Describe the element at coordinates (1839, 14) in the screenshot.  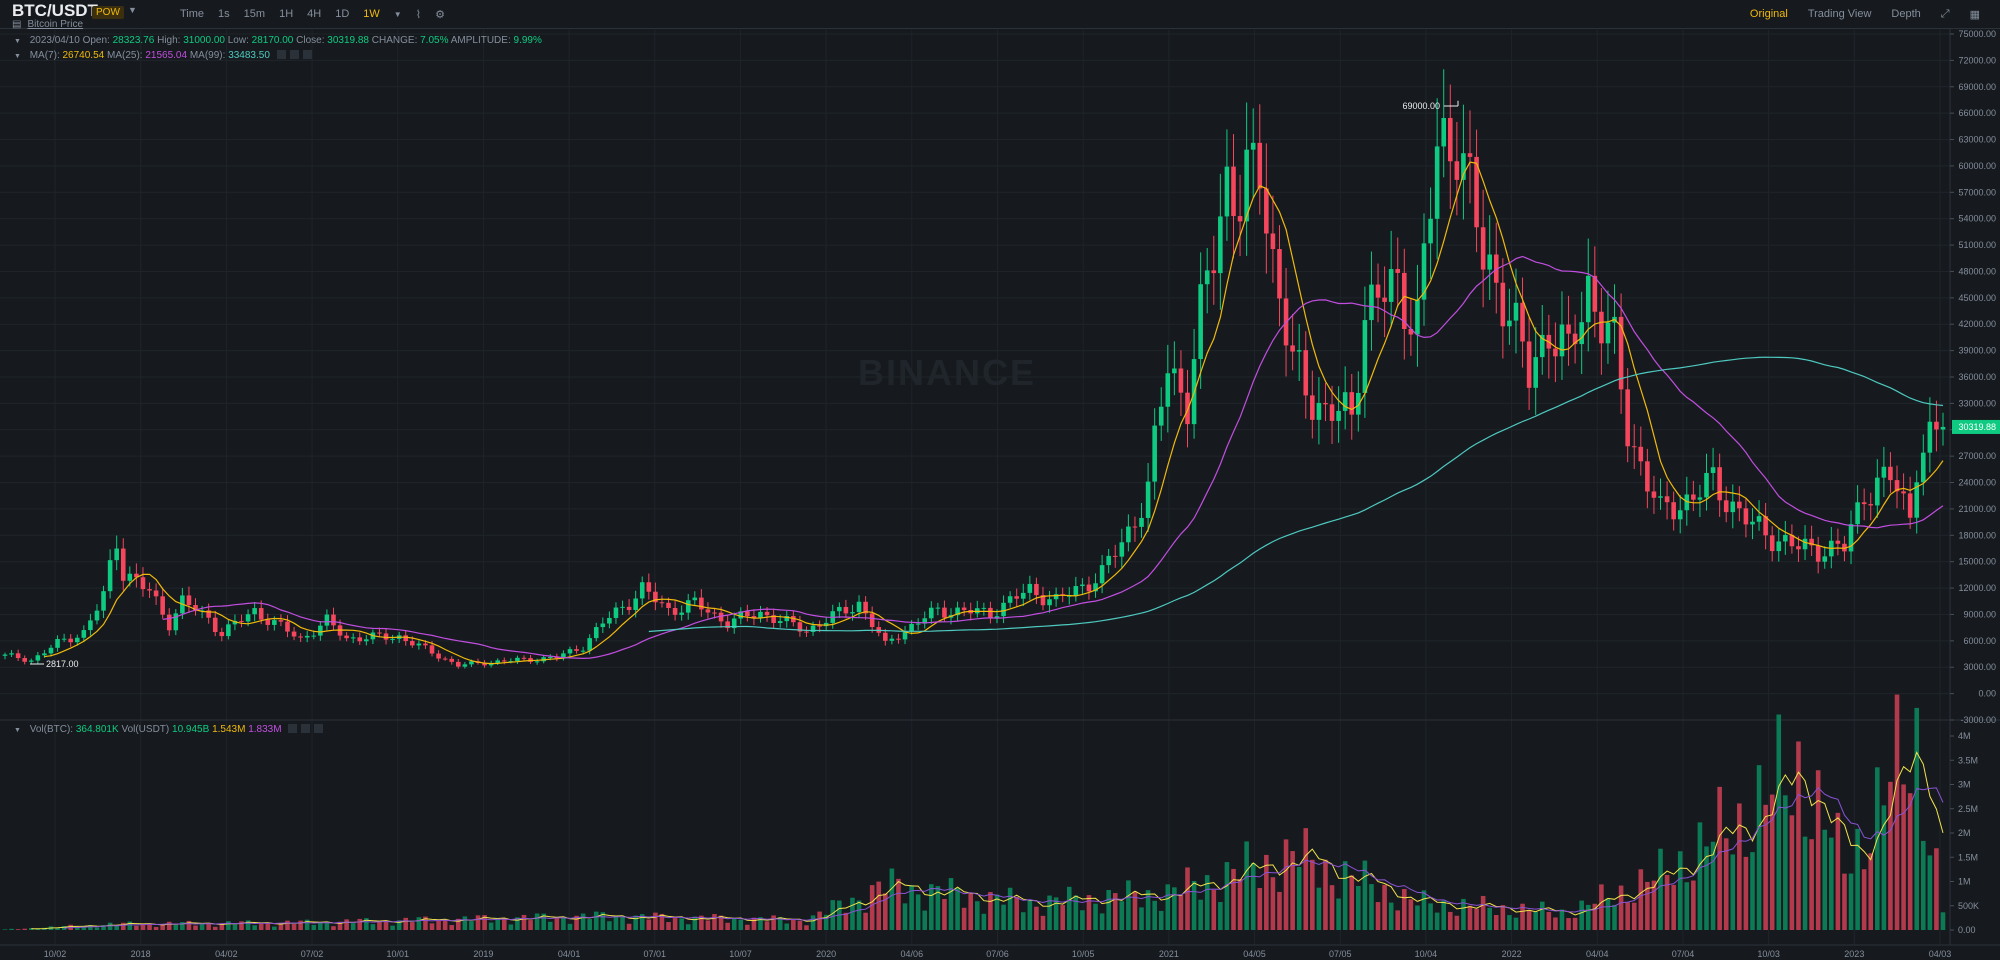
I see `view-trading-view: Trading View` at that location.